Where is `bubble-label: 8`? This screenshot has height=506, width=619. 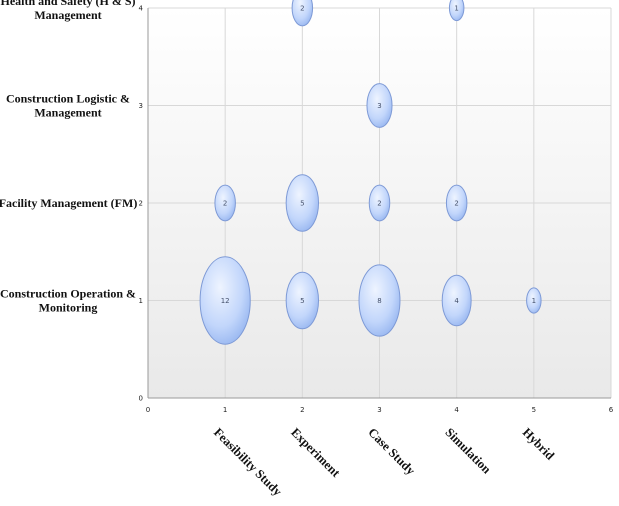
bubble-label: 8 is located at coordinates (379, 301).